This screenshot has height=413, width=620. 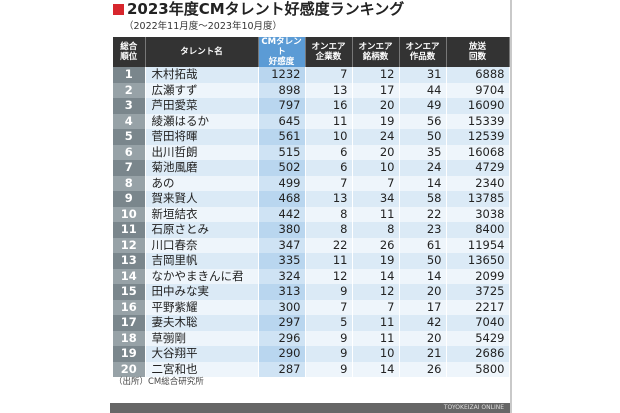 I want to click on rank-cell: 15, so click(x=129, y=292).